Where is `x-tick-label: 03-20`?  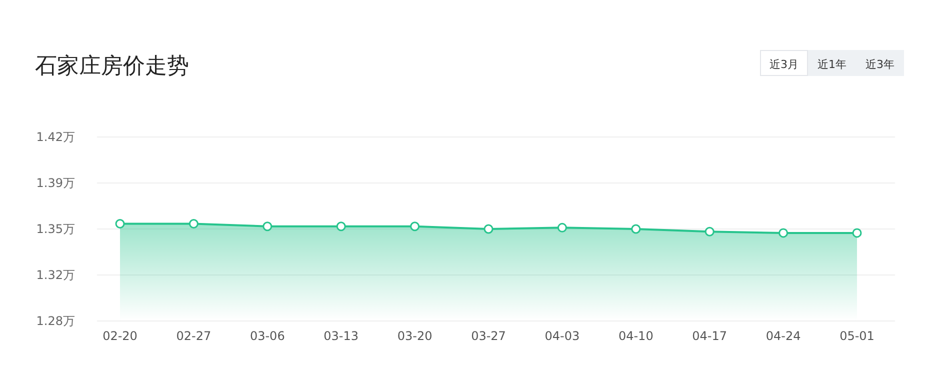 x-tick-label: 03-20 is located at coordinates (414, 336).